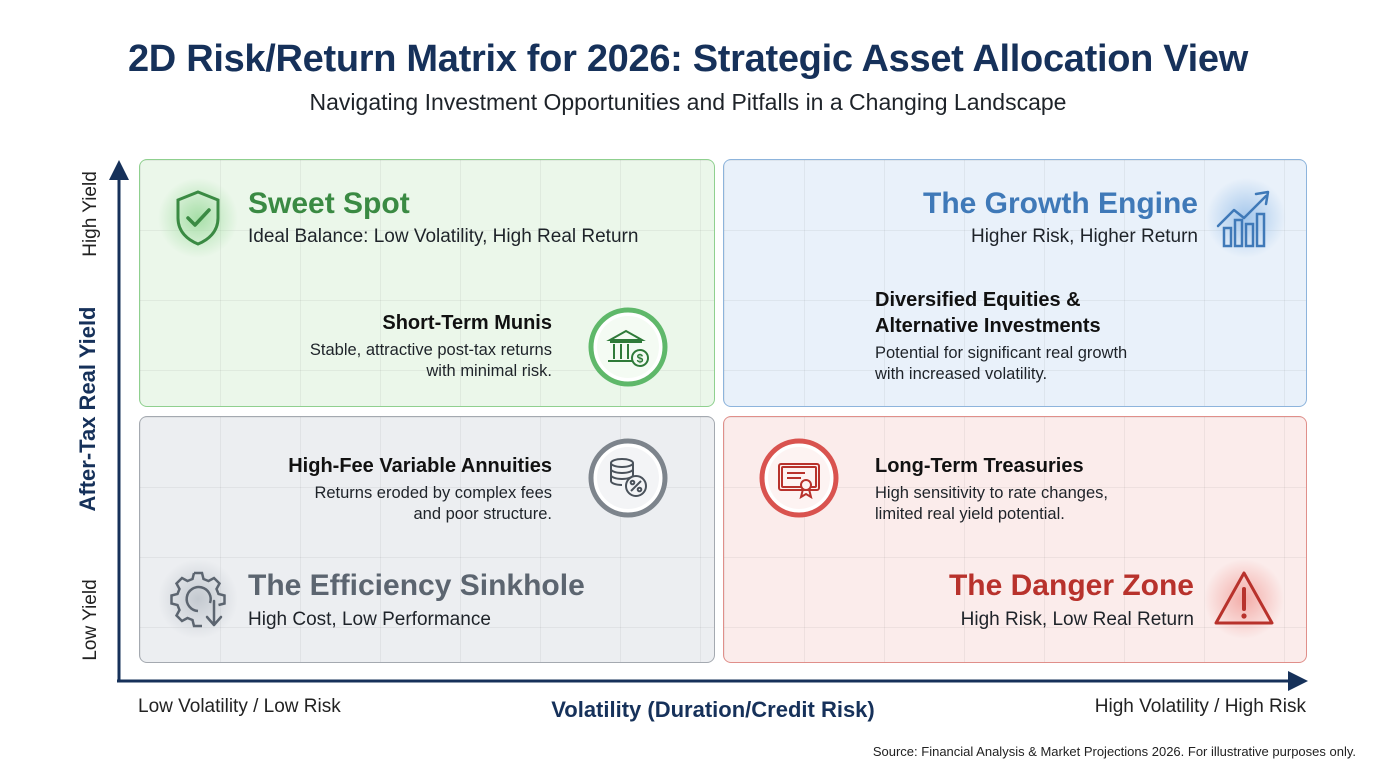 The width and height of the screenshot is (1376, 768). What do you see at coordinates (628, 478) in the screenshot?
I see `coins-percent-icon` at bounding box center [628, 478].